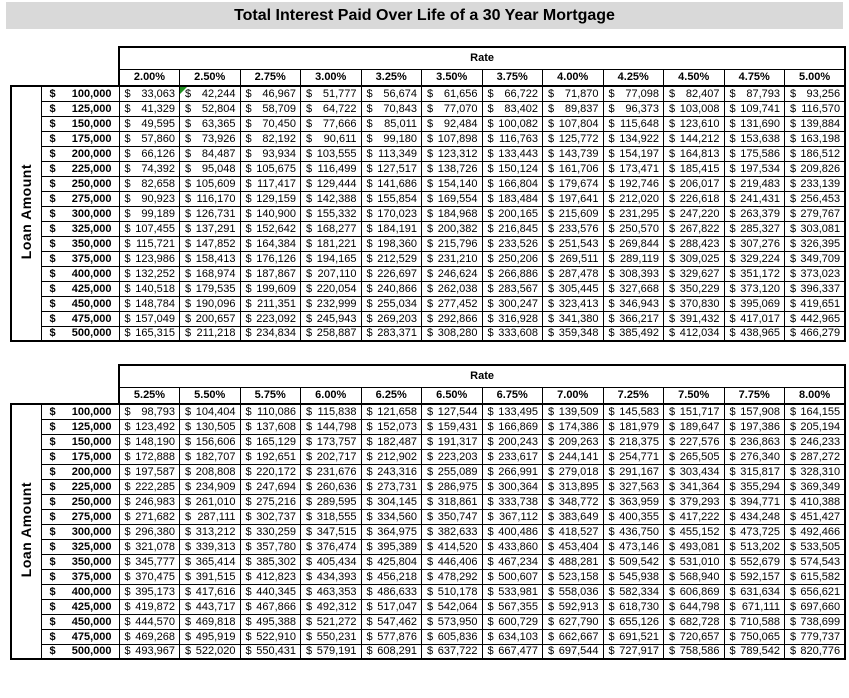 Image resolution: width=849 pixels, height=698 pixels. Describe the element at coordinates (518, 531) in the screenshot. I see `cell-value: 400,486` at that location.